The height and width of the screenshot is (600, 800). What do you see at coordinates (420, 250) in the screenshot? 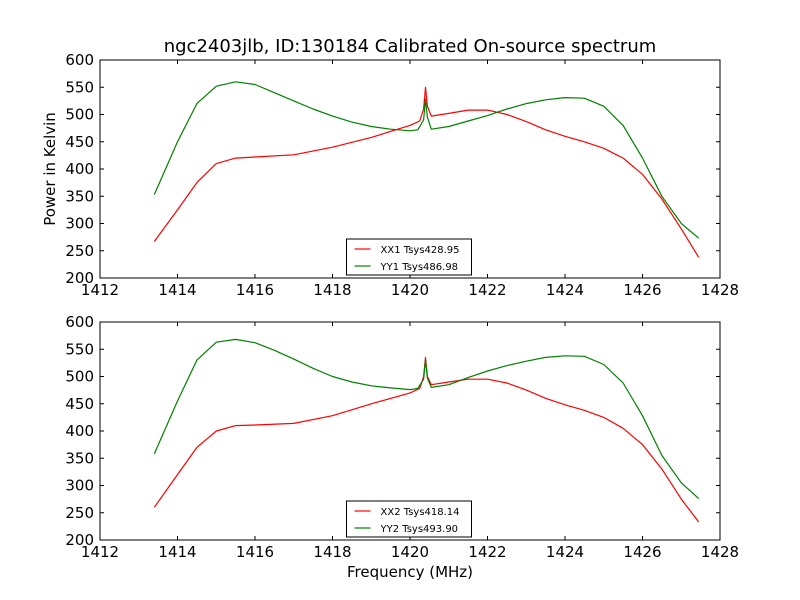
I see `legend-label: XX1 Tsys428.95` at bounding box center [420, 250].